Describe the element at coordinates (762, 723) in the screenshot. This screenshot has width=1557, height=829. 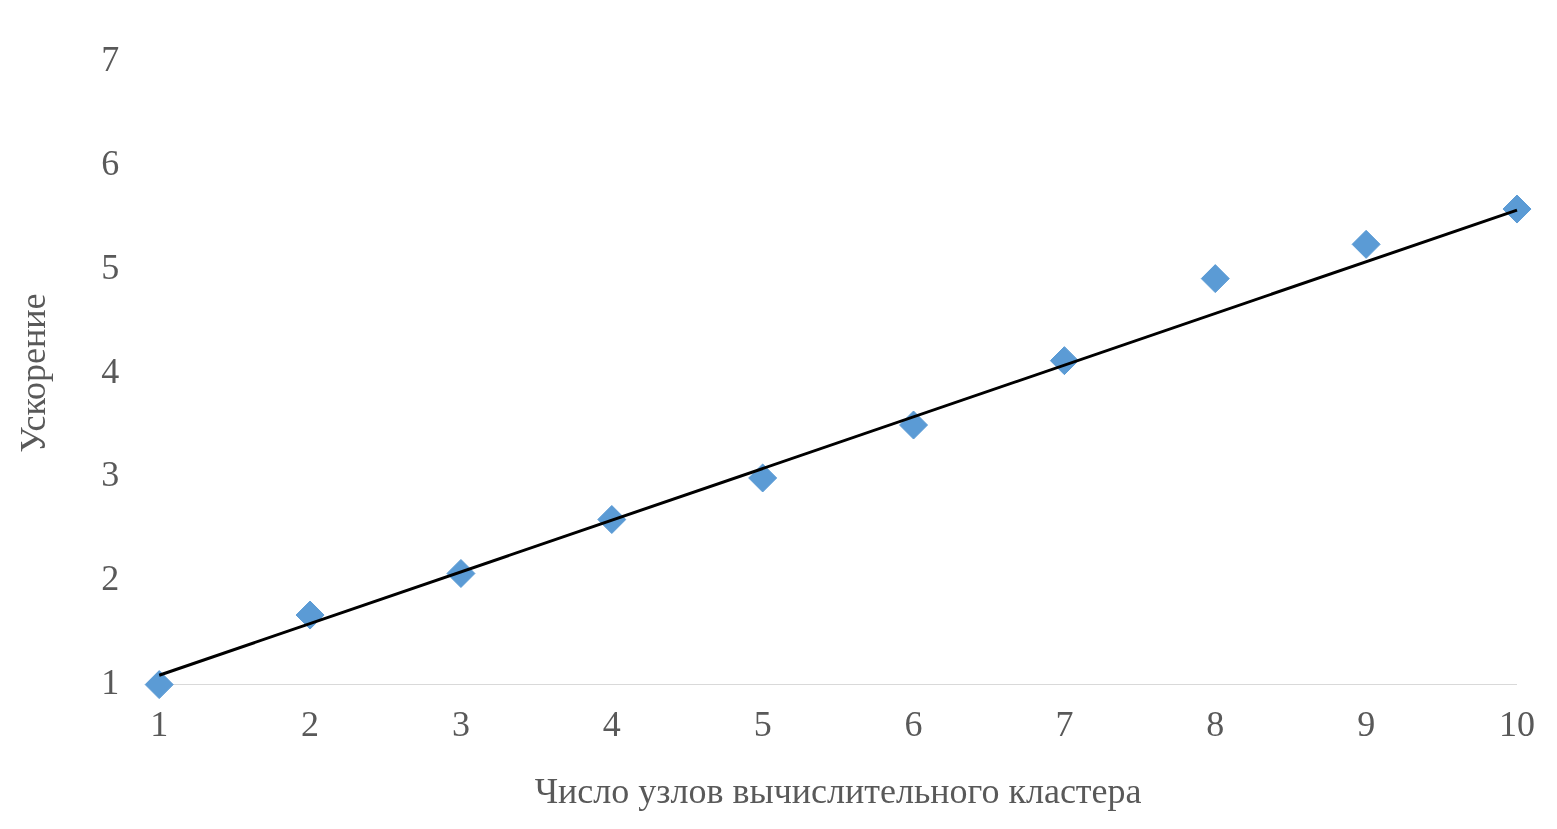
I see `x-tick-label: 5` at that location.